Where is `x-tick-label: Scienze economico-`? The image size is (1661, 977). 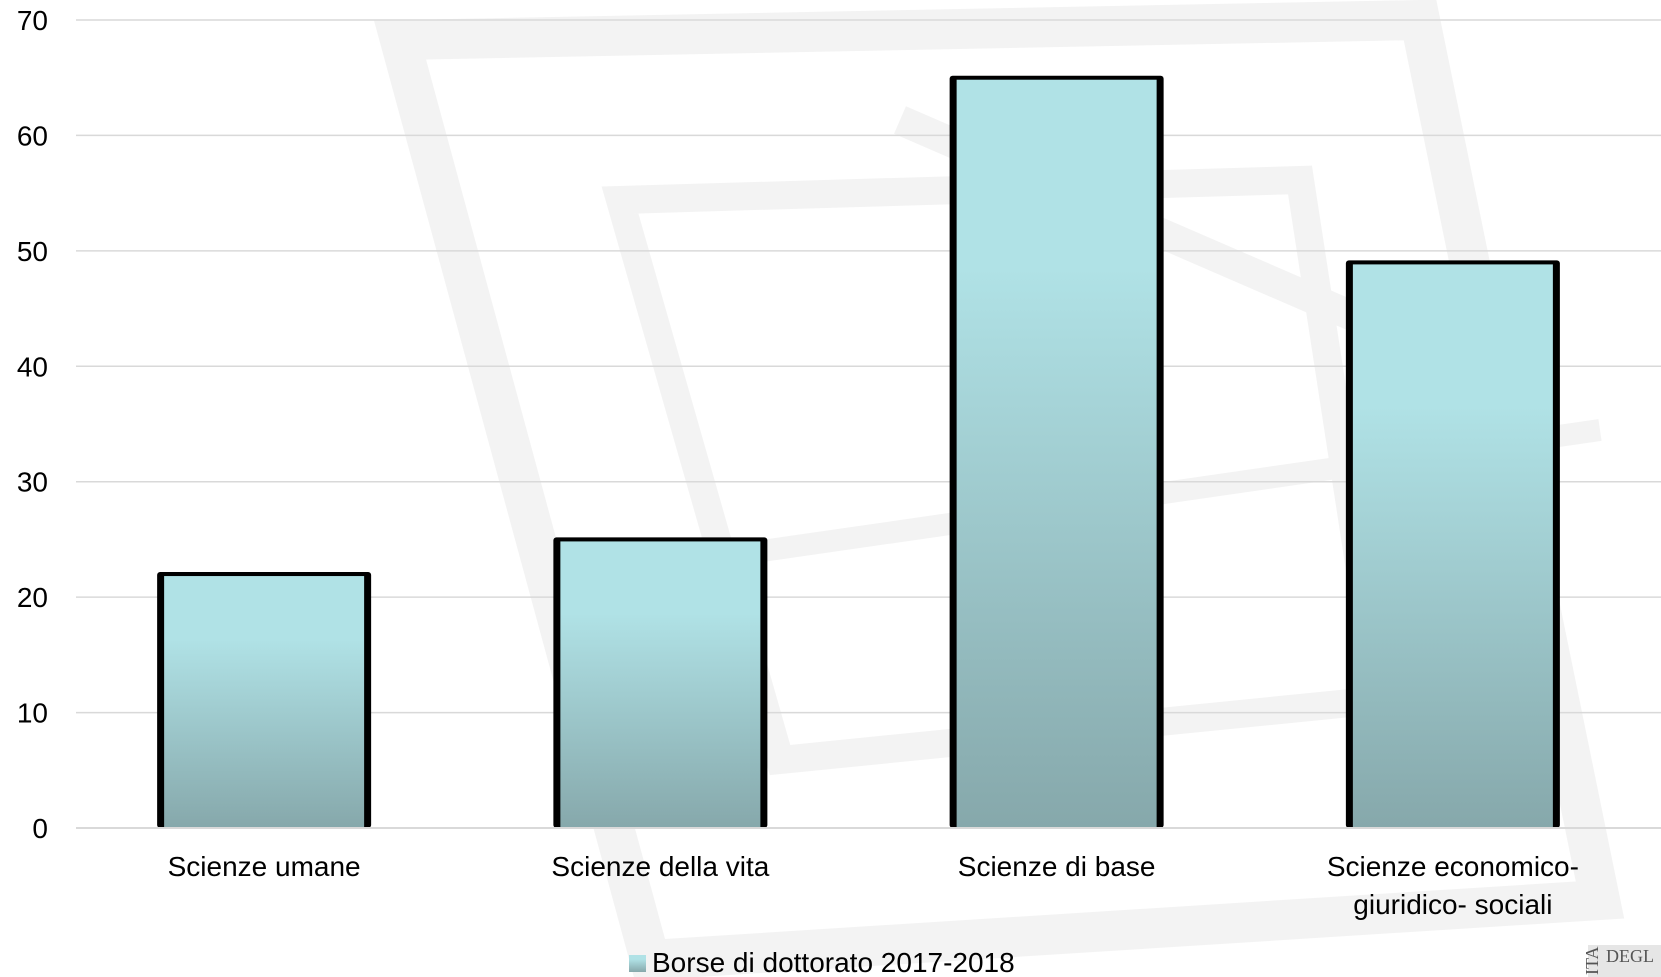
x-tick-label: Scienze economico- is located at coordinates (1453, 866).